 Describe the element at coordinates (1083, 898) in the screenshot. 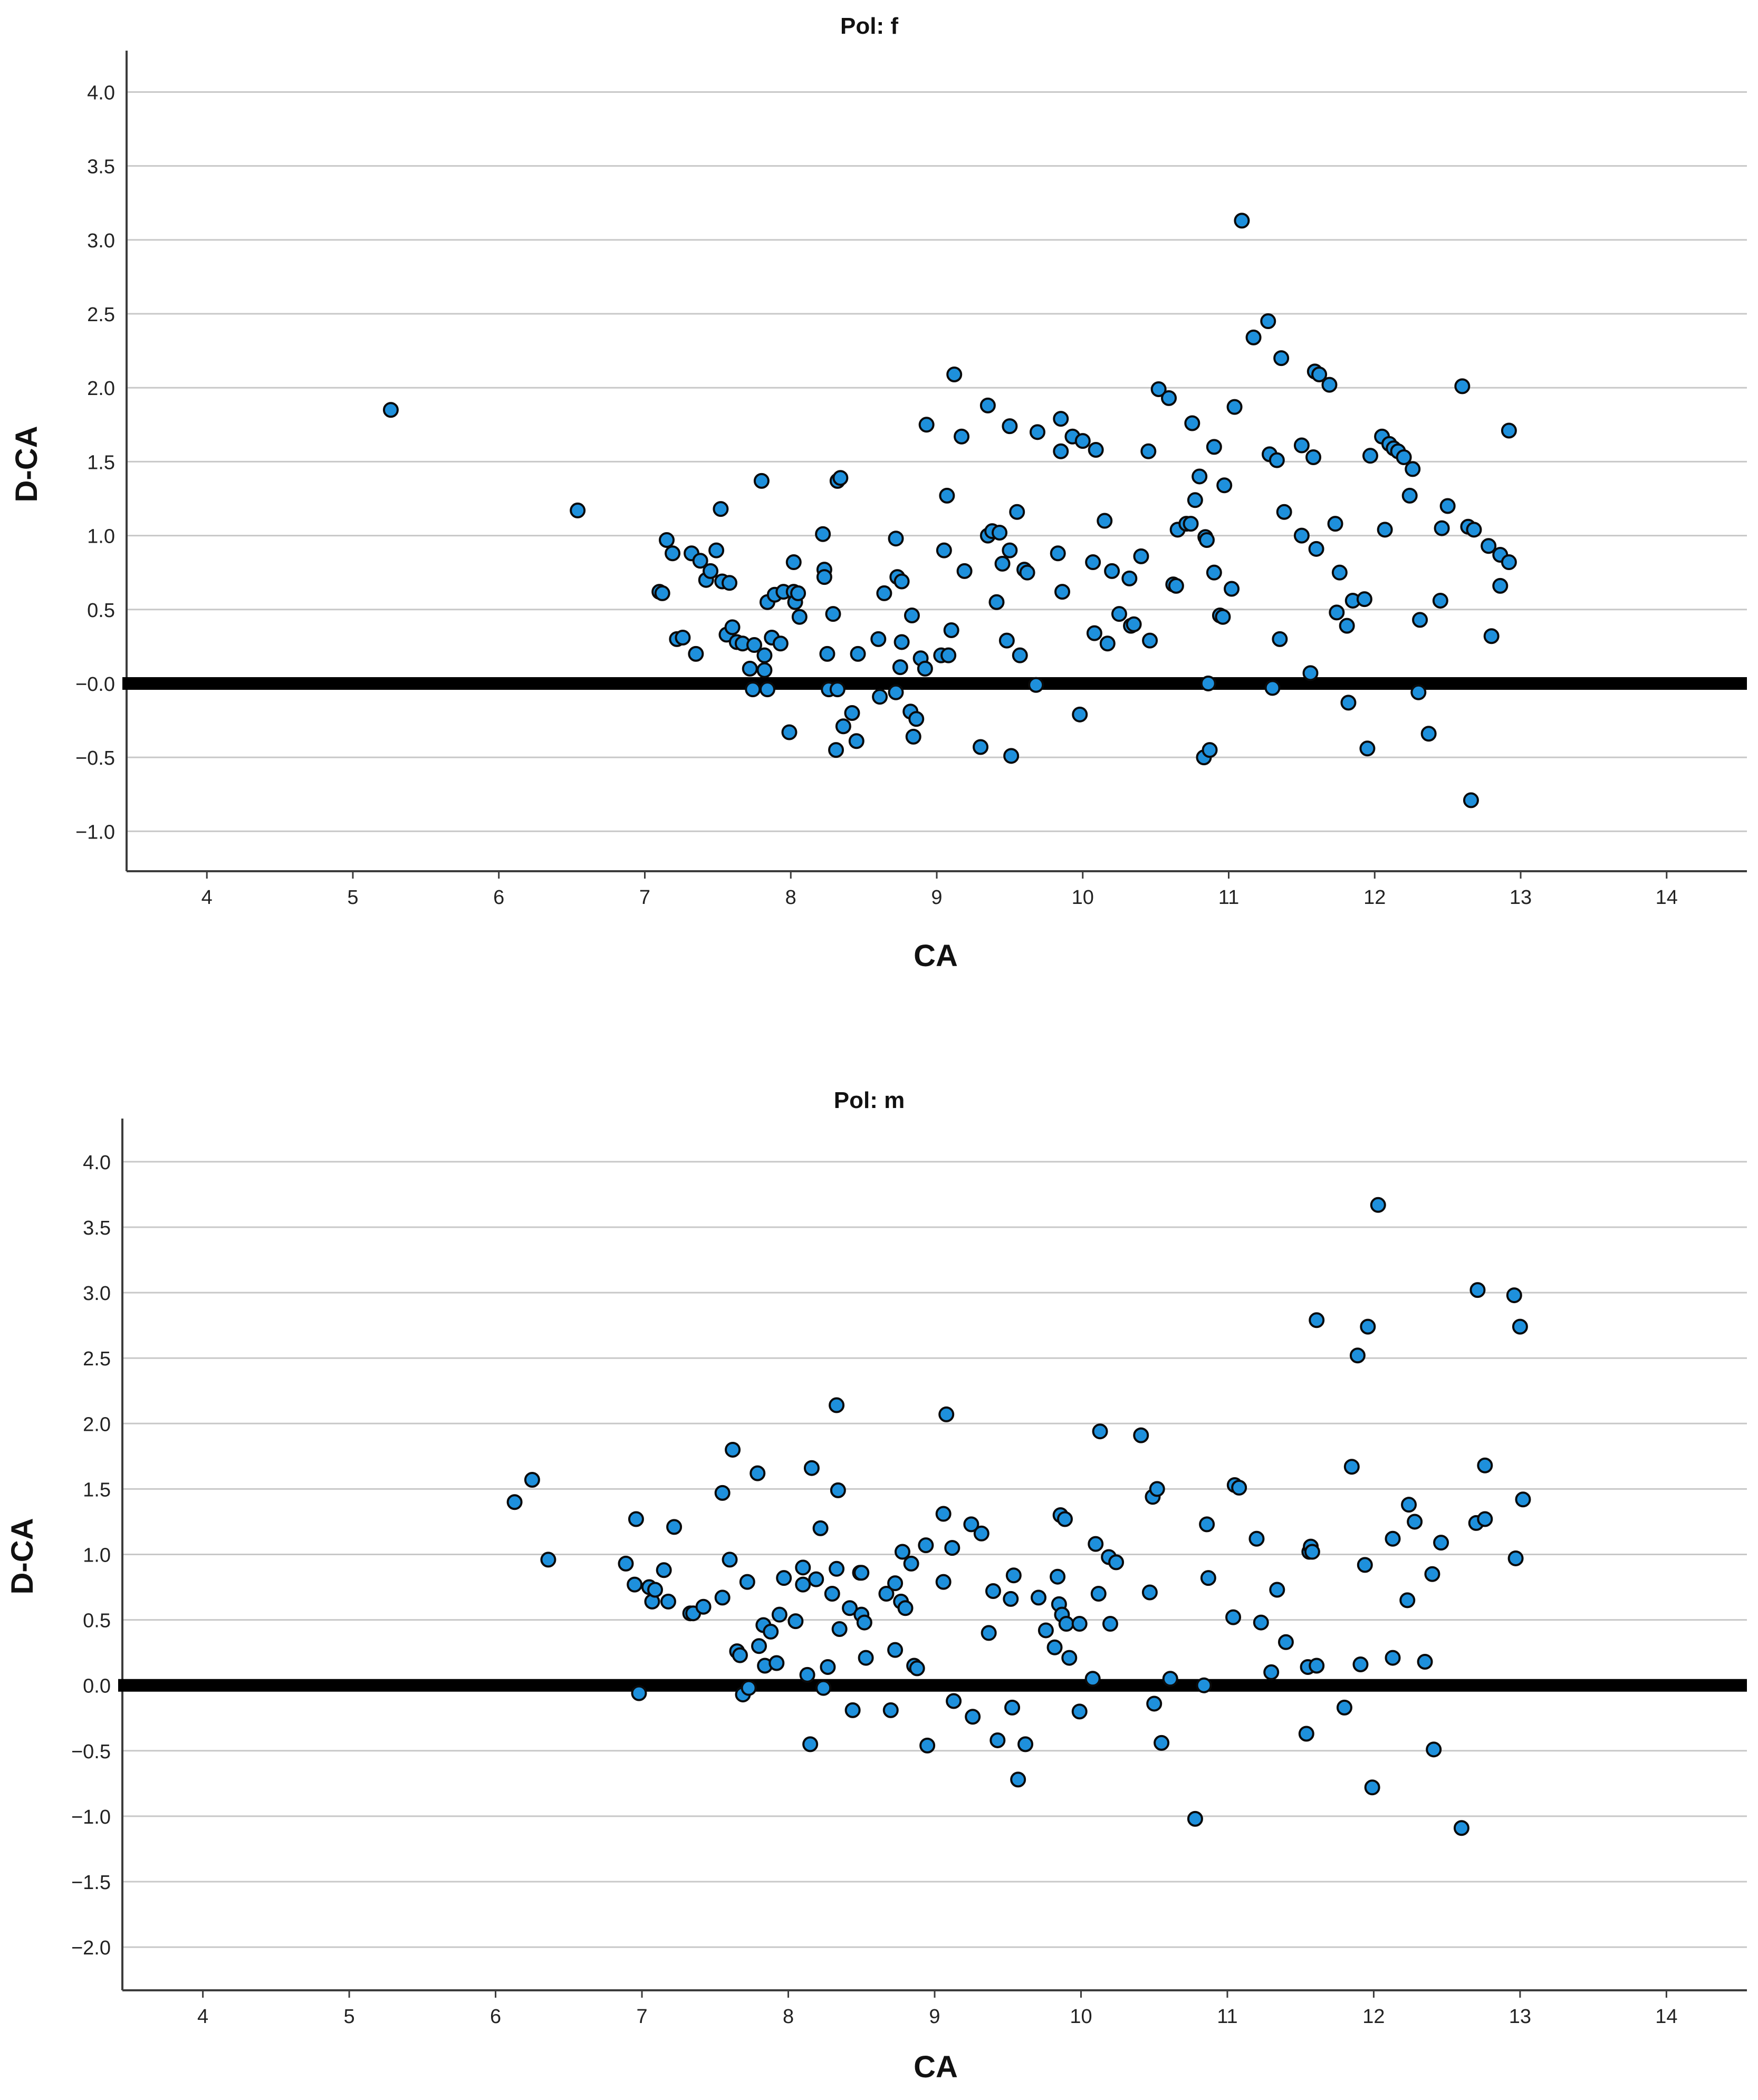

I see `x-tick-label: 10` at that location.